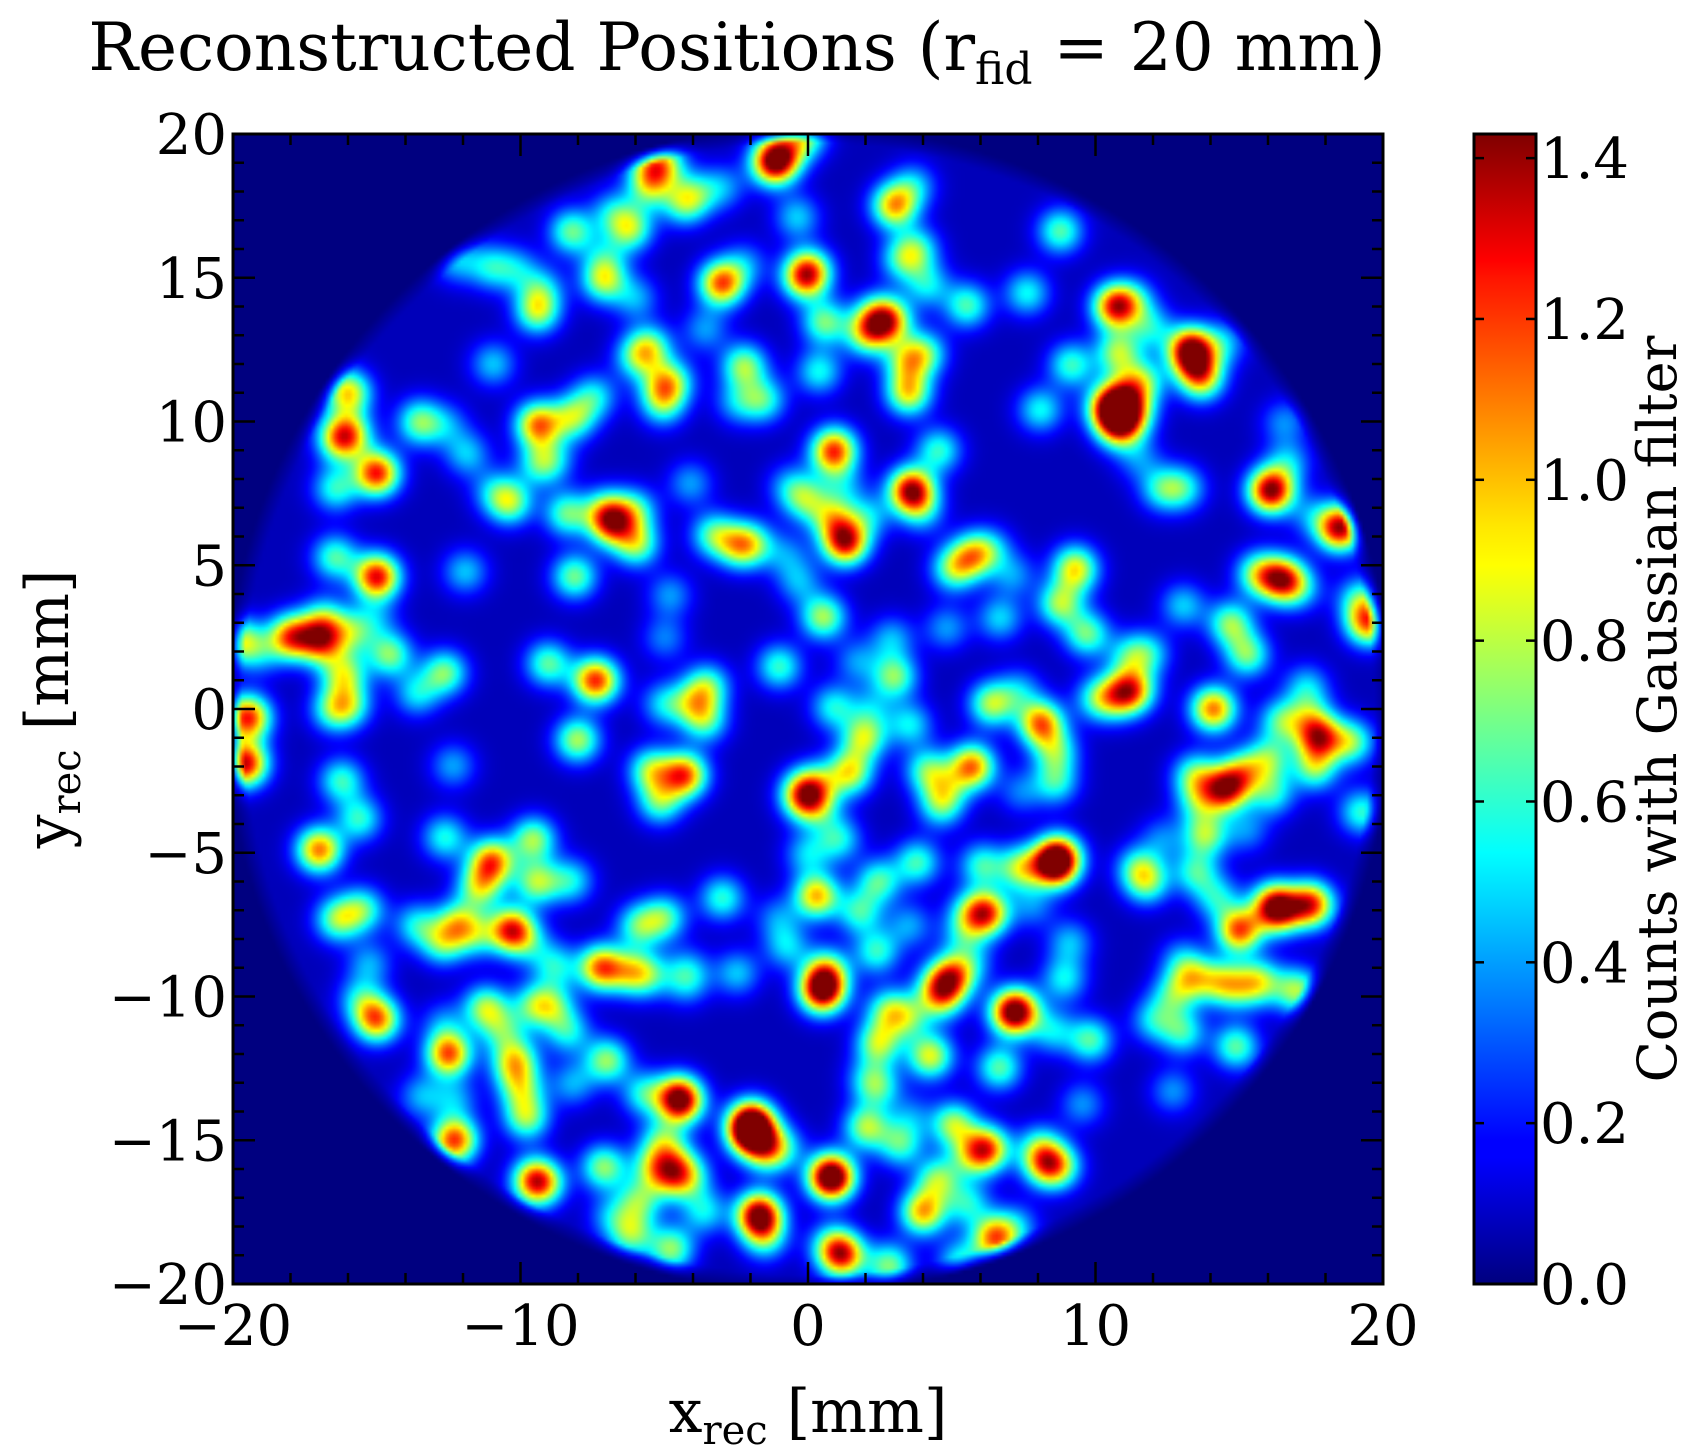  Describe the element at coordinates (51, 710) in the screenshot. I see `y-axis-label: yrec [mm]` at that location.